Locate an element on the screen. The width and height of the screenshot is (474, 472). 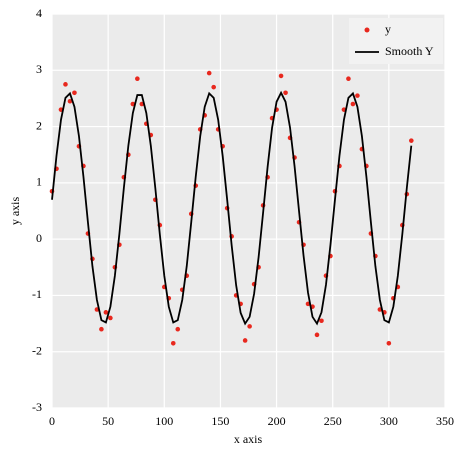
x-tick-label: 300 is located at coordinates (389, 421).